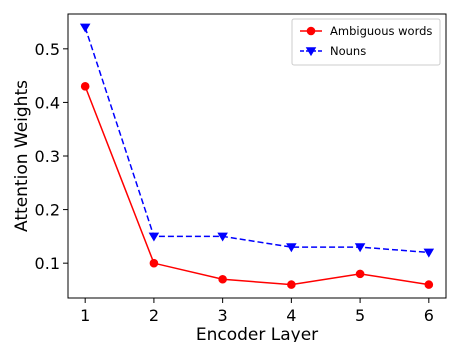 The height and width of the screenshot is (342, 452). I want to click on y-tick-label: 0.4, so click(47, 102).